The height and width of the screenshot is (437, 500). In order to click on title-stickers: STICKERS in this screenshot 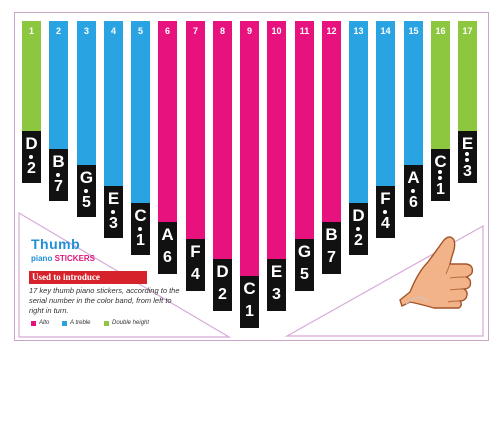, I will do `click(75, 258)`.